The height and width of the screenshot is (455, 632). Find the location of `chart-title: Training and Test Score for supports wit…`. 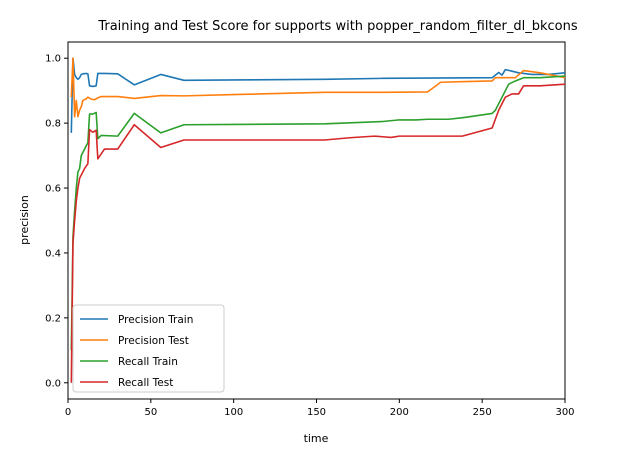

chart-title: Training and Test Score for supports wit… is located at coordinates (337, 26).